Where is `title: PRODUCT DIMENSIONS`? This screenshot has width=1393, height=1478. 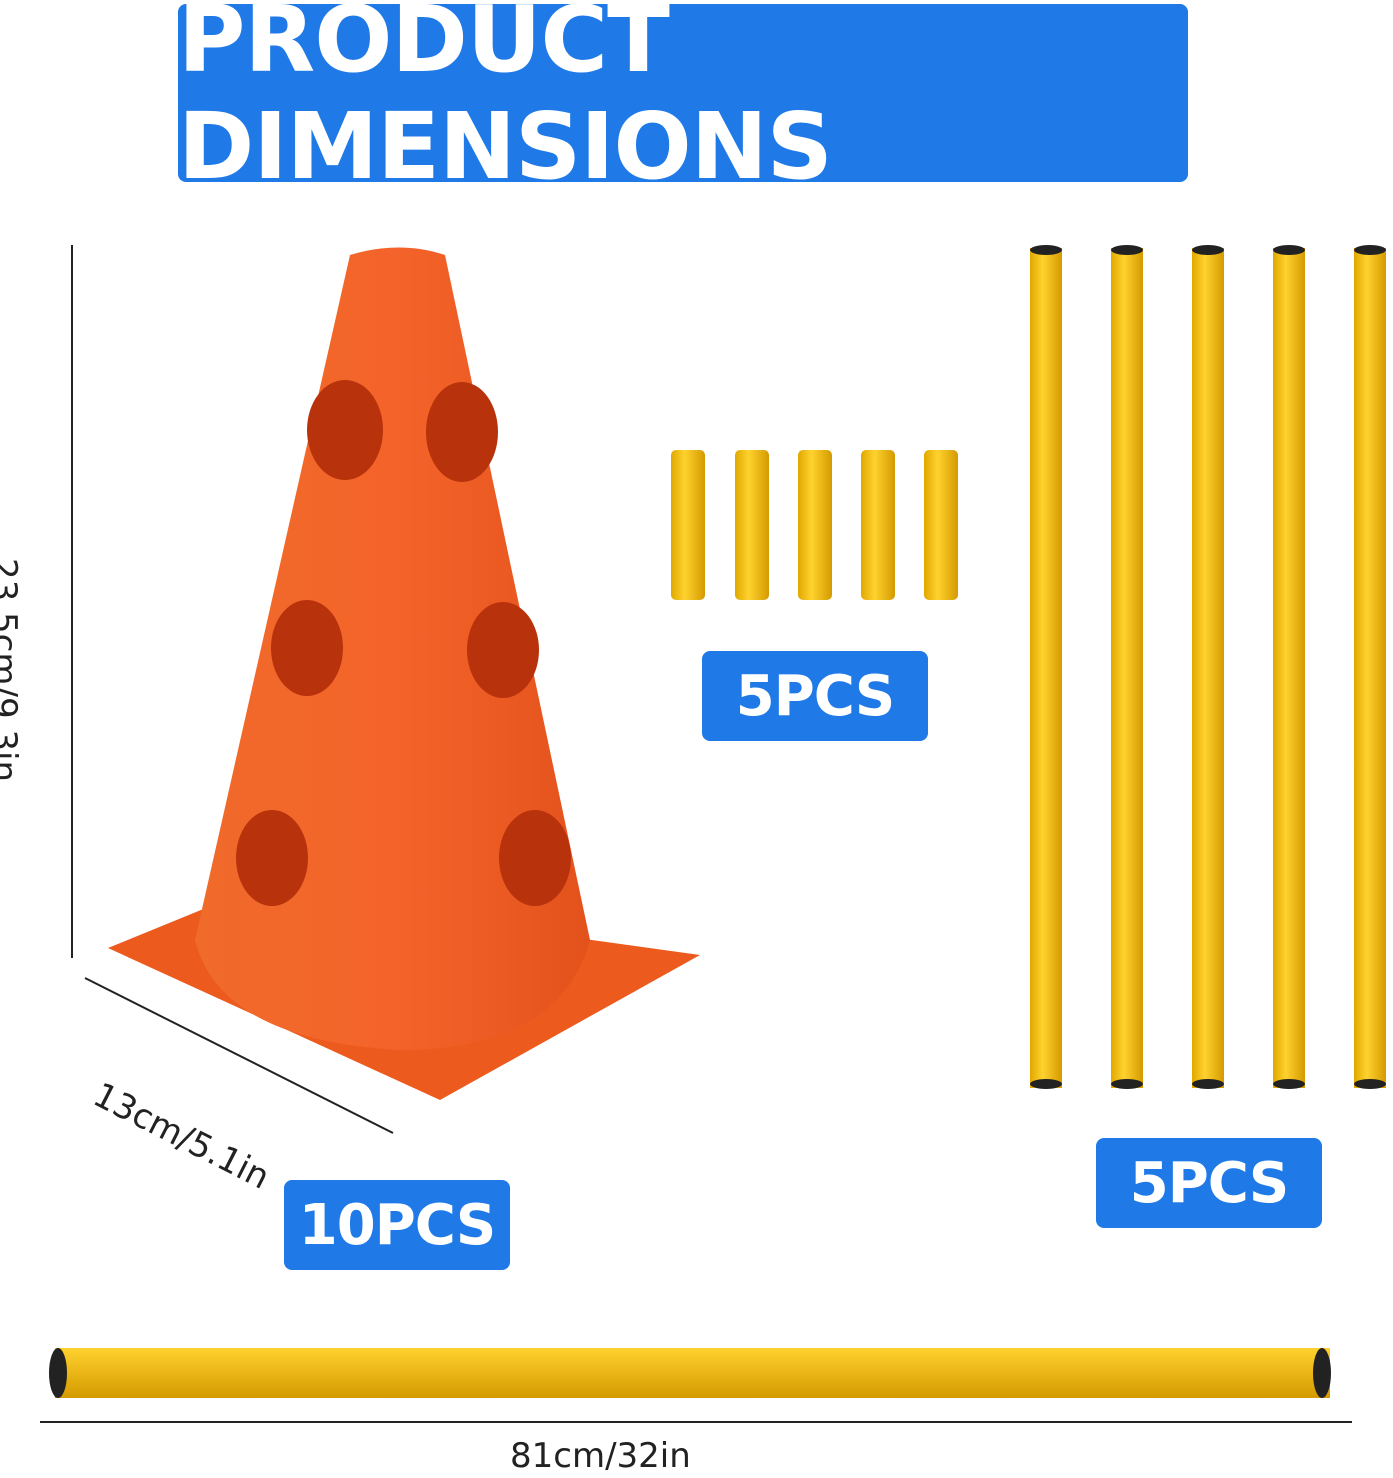
title: PRODUCT DIMENSIONS is located at coordinates (505, 100).